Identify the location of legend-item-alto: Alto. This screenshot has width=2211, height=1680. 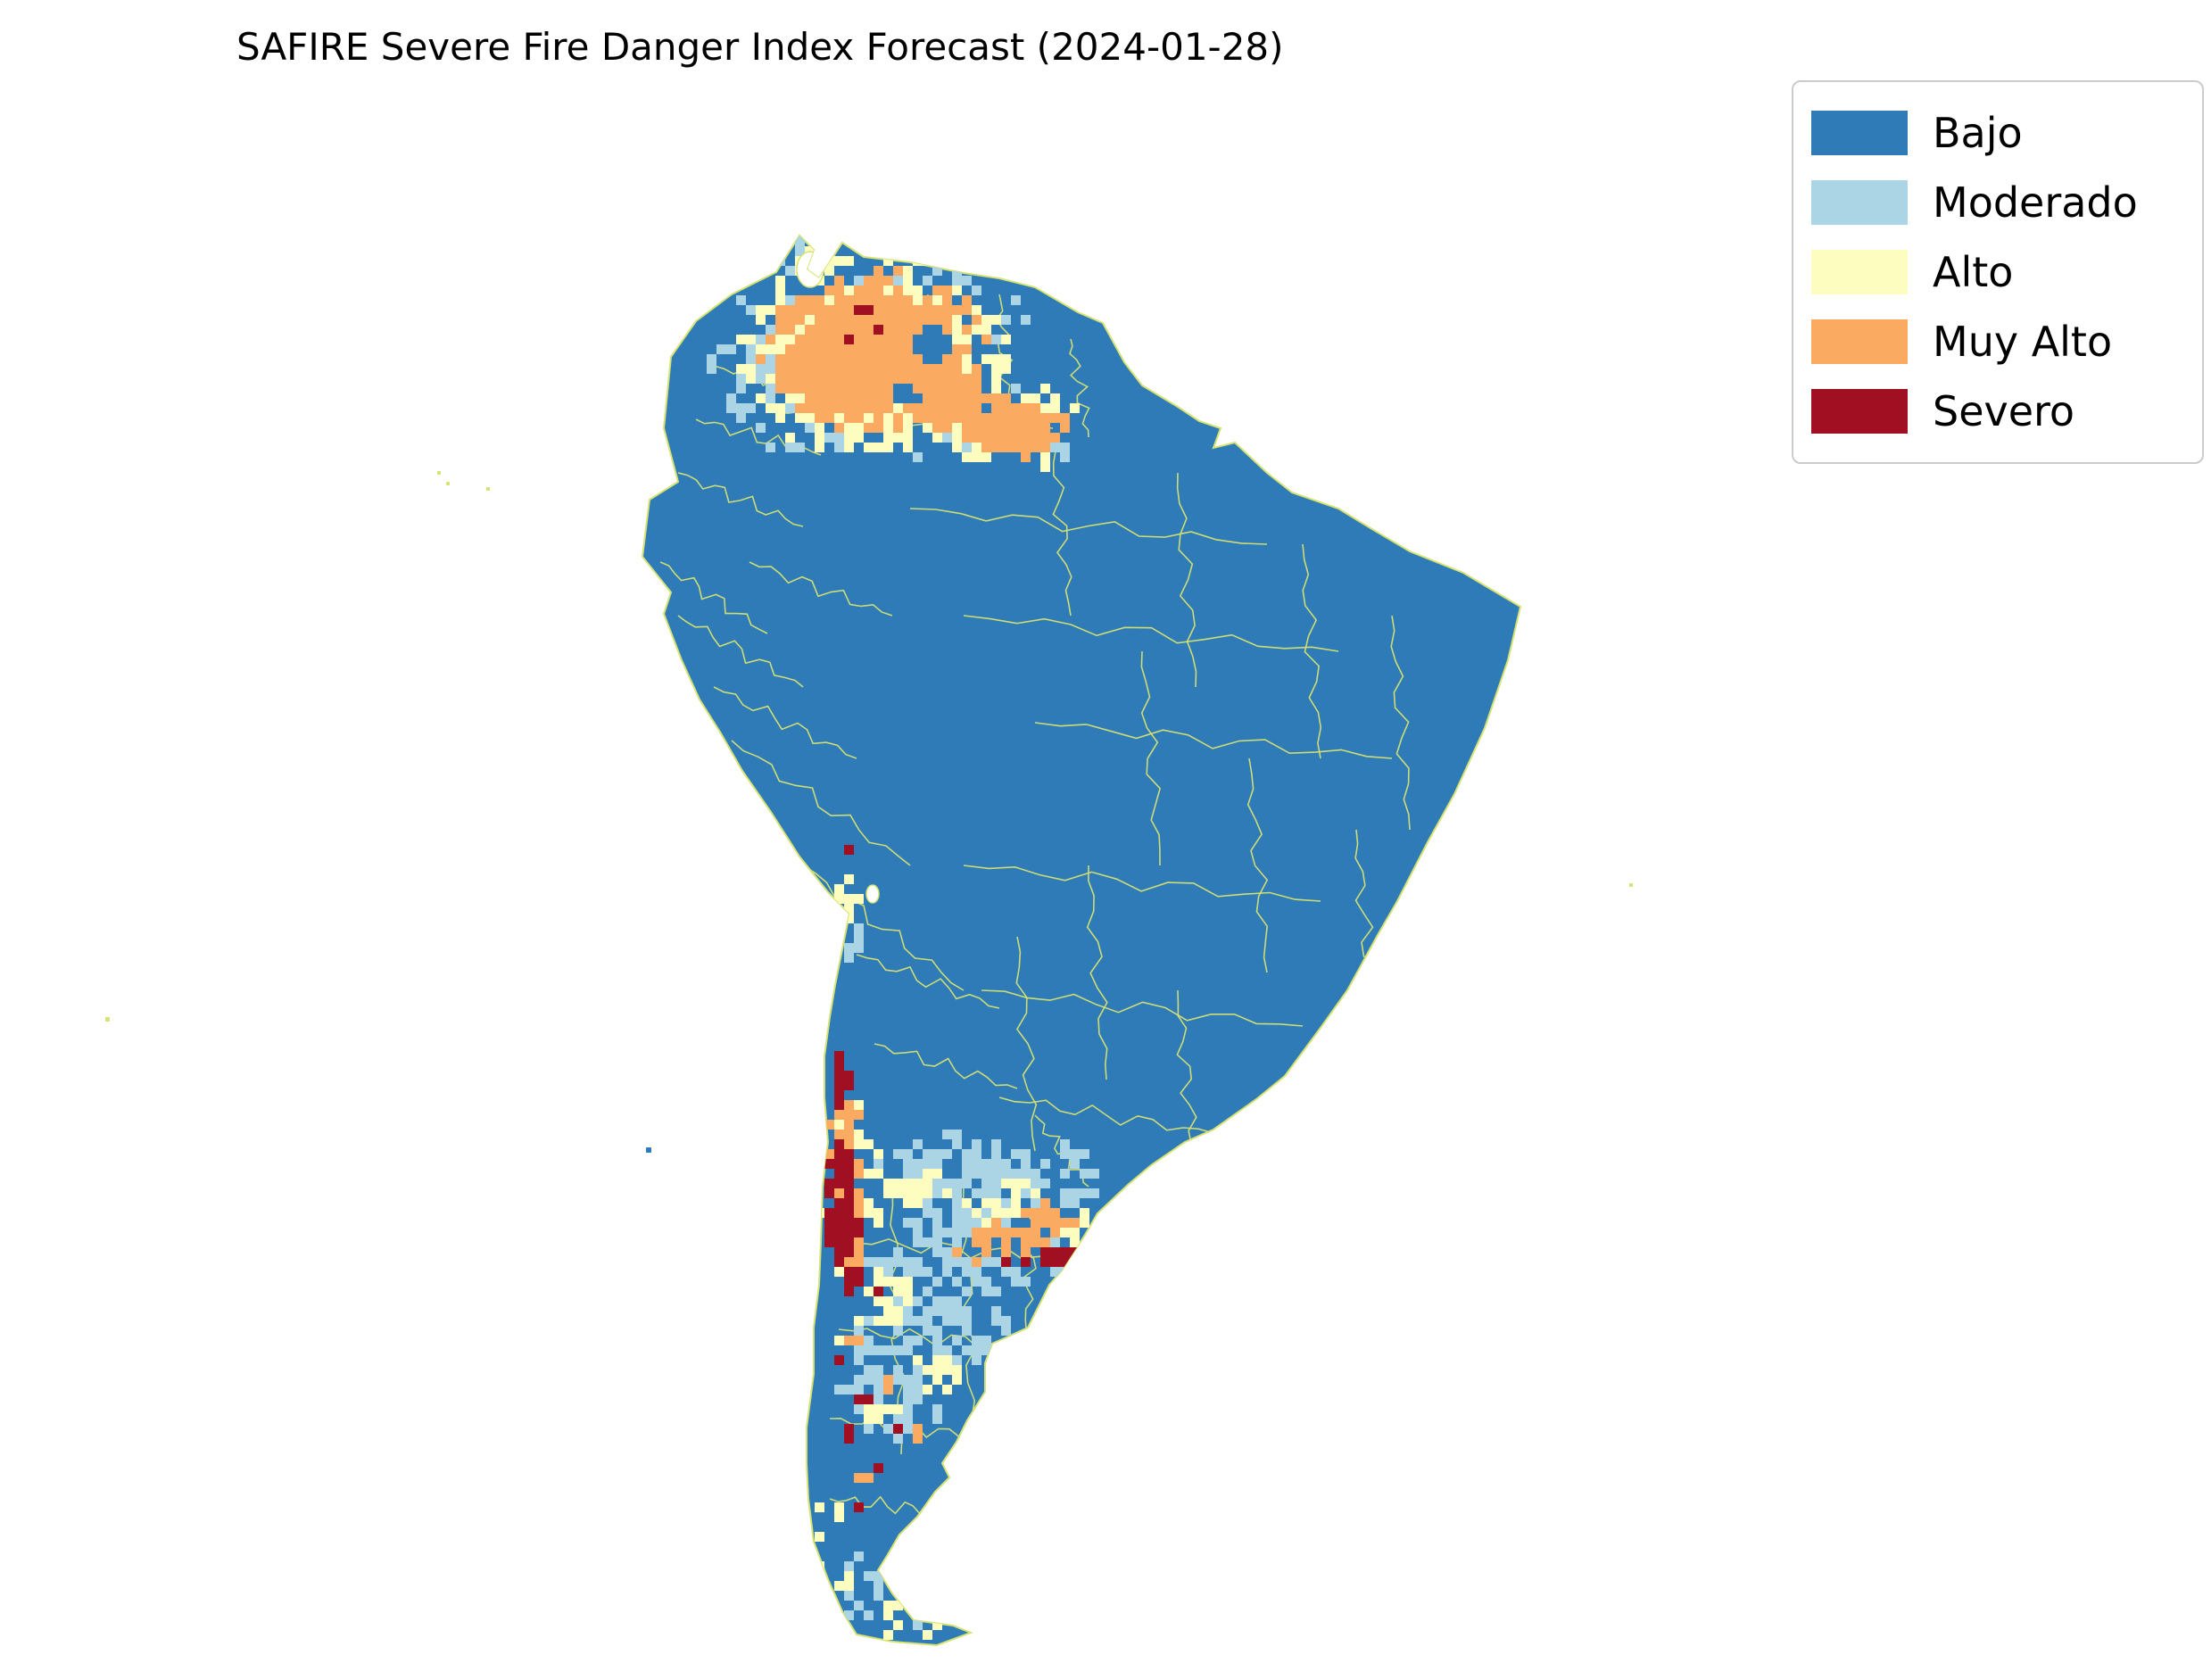
(1997, 272).